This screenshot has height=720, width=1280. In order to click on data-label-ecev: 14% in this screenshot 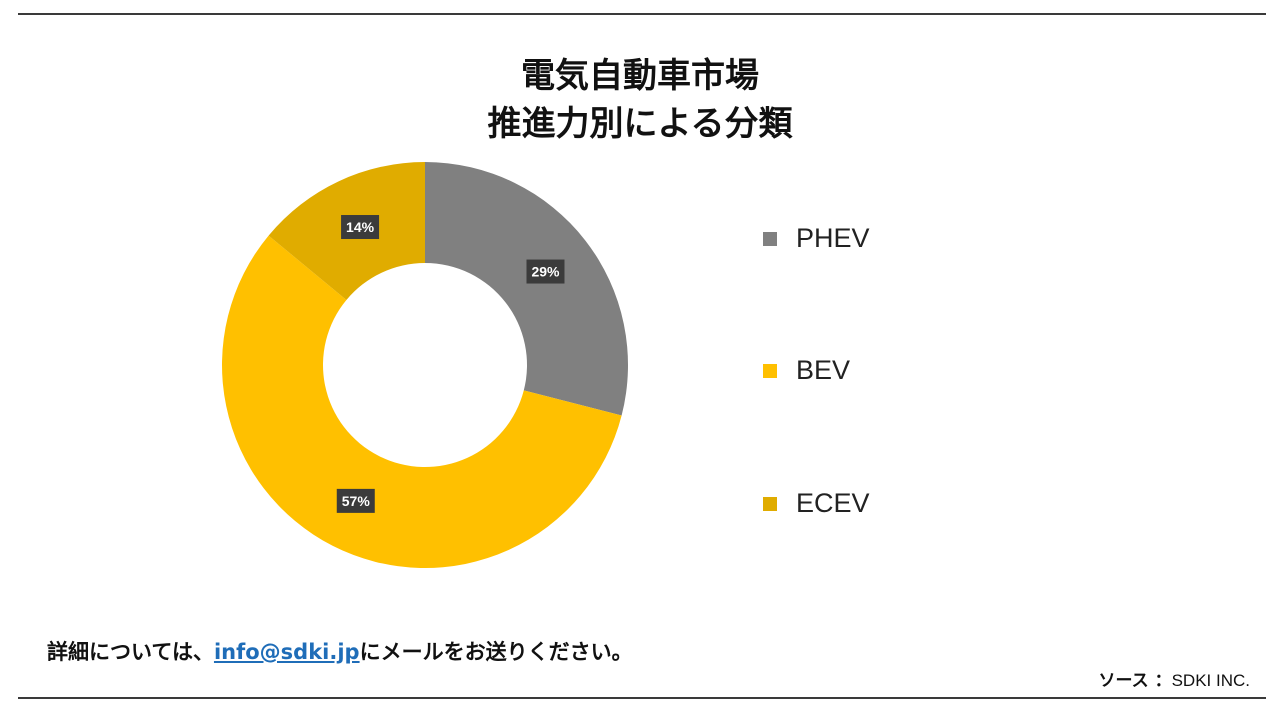, I will do `click(360, 227)`.